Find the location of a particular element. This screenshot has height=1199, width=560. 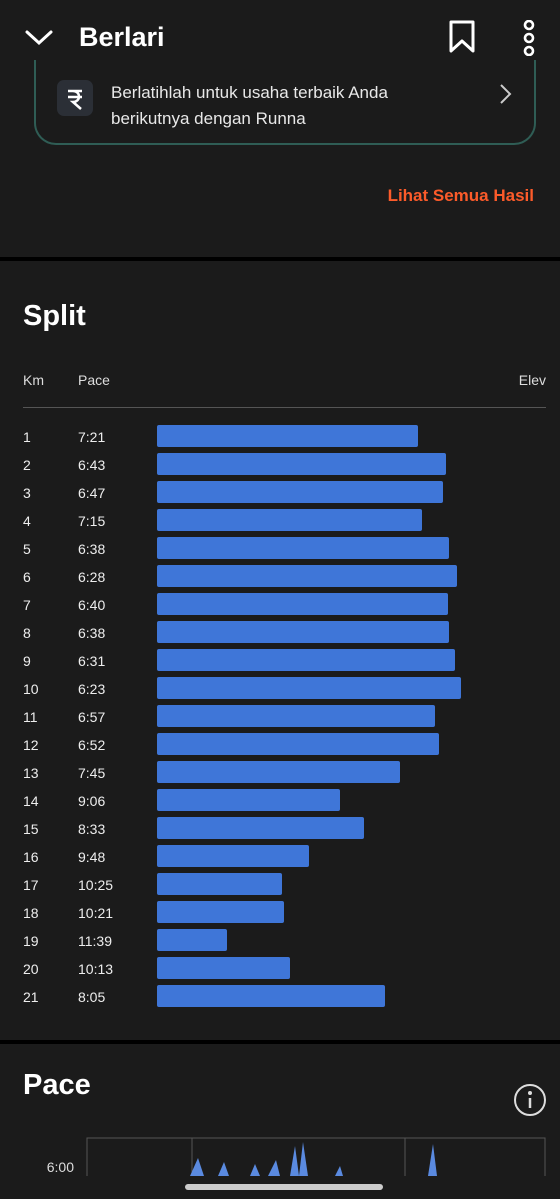

promo-card is located at coordinates (285, 102).